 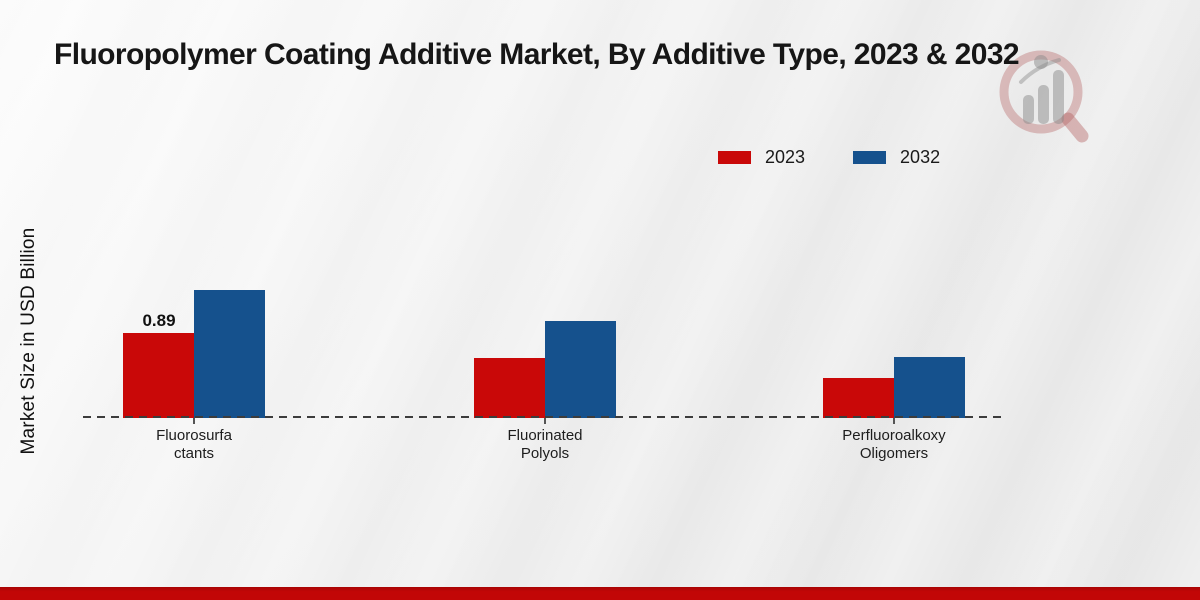 I want to click on bar-value-label: 0.89, so click(x=159, y=320).